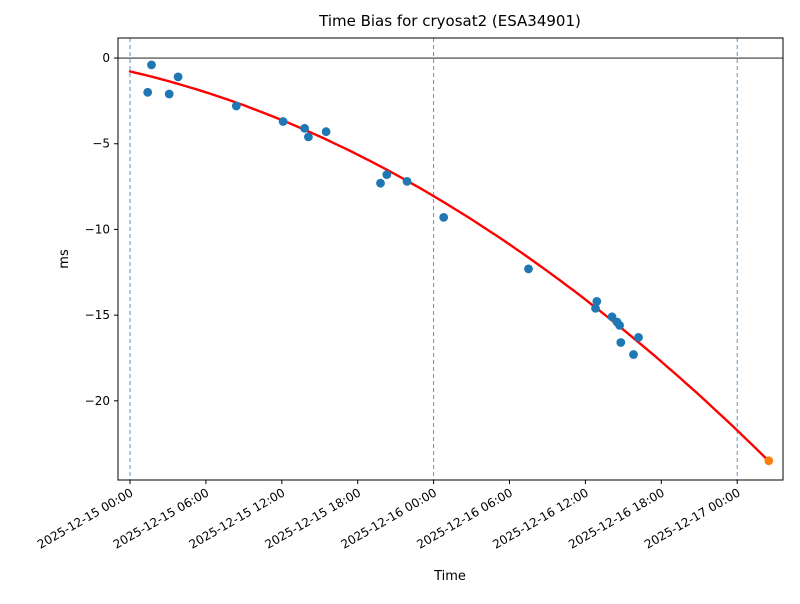 The height and width of the screenshot is (604, 800). I want to click on y-tick-label: −5, so click(101, 144).